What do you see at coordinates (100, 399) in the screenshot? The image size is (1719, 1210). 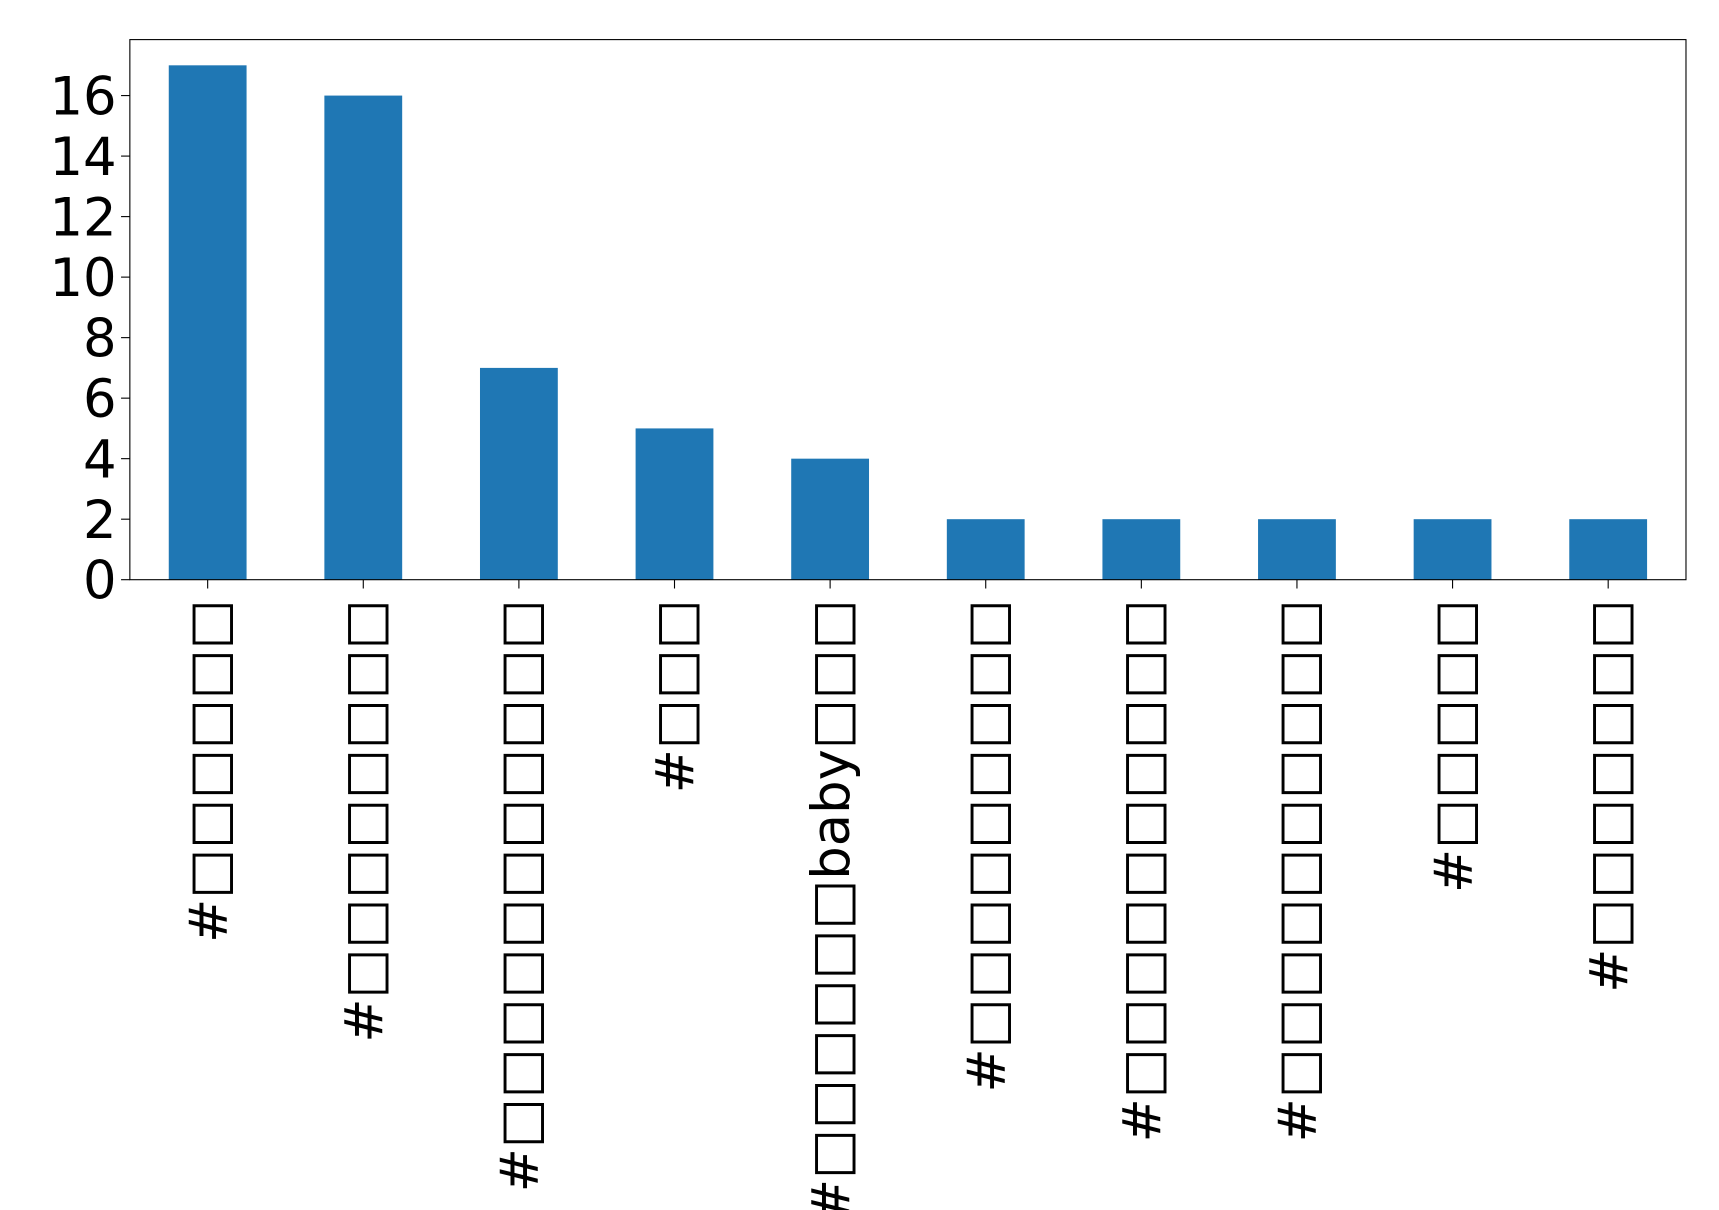 I see `y-tick-label: 6` at bounding box center [100, 399].